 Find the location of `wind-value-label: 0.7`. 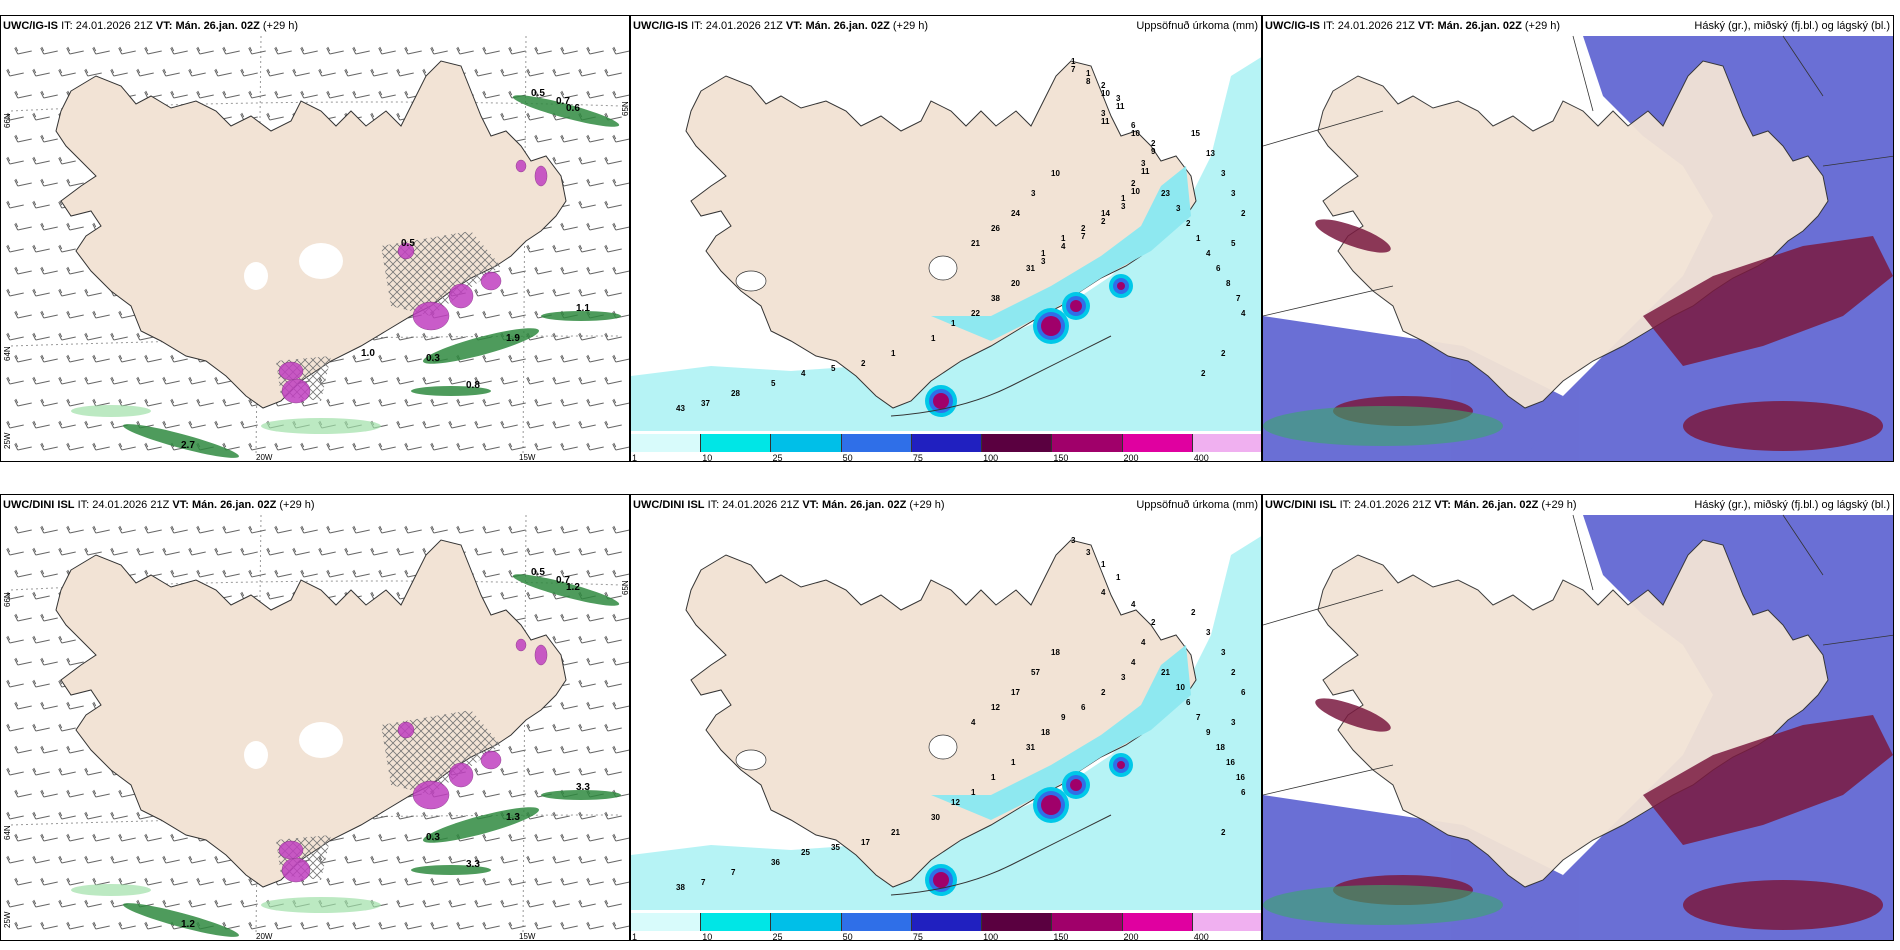

wind-value-label: 0.7 is located at coordinates (563, 580).